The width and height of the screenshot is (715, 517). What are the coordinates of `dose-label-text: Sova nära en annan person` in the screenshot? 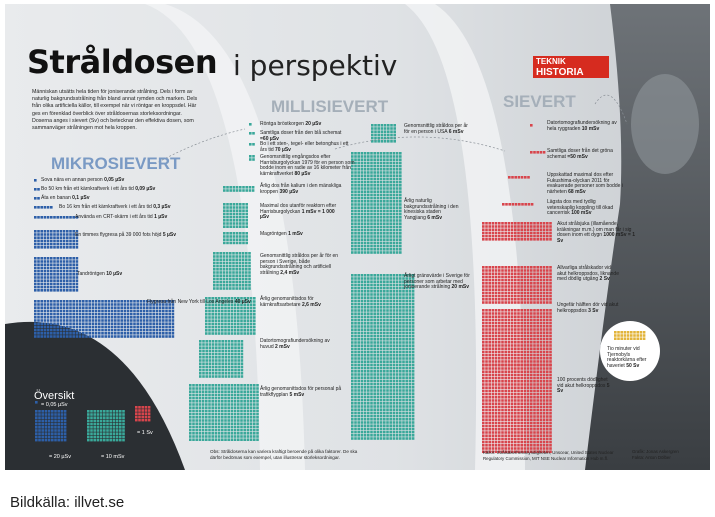 It's located at (73, 180).